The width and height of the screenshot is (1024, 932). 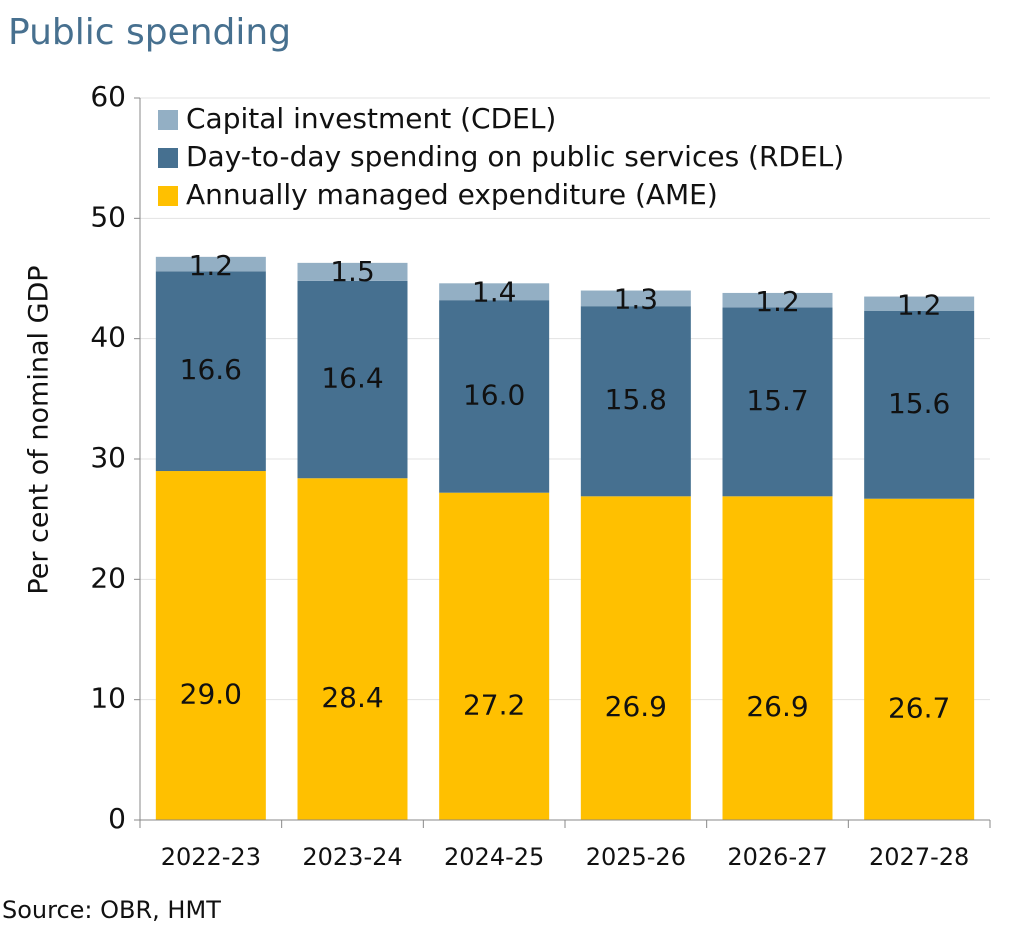 What do you see at coordinates (494, 704) in the screenshot?
I see `data-label: 27.2` at bounding box center [494, 704].